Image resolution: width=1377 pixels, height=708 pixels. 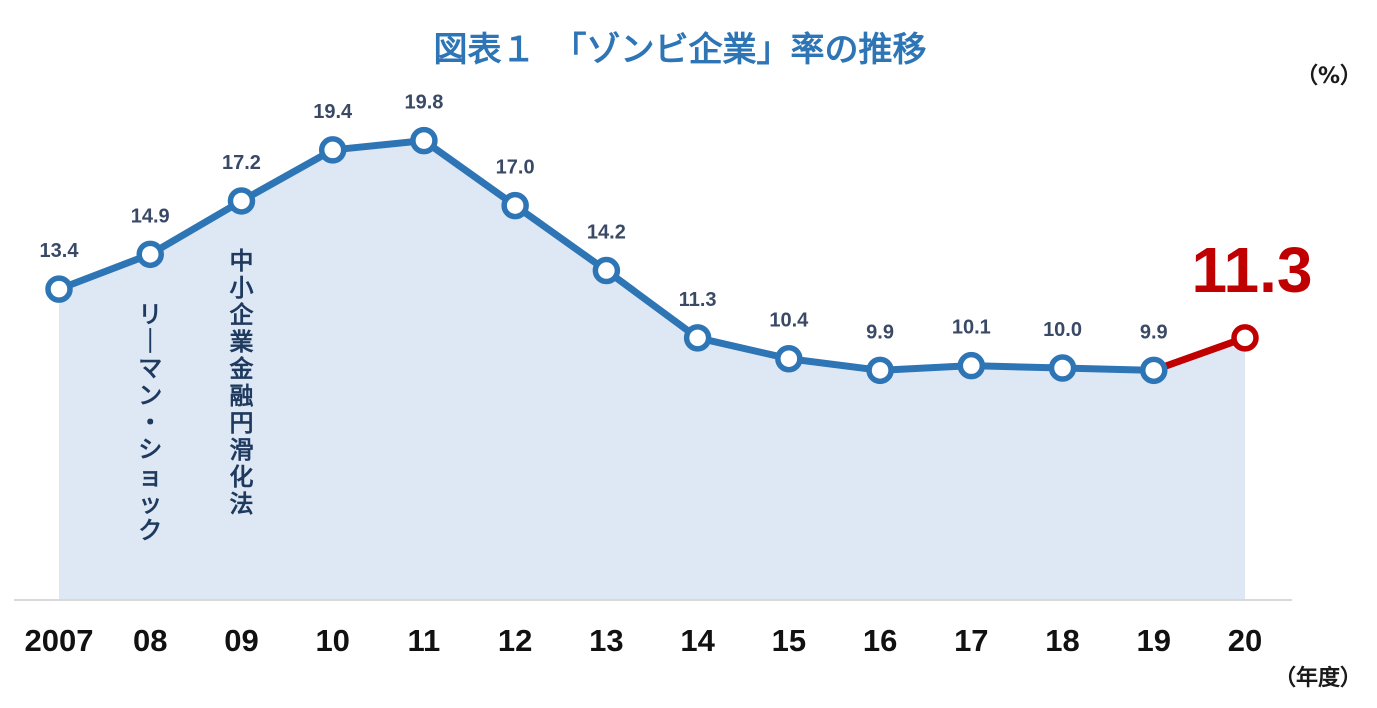 What do you see at coordinates (971, 328) in the screenshot?
I see `data-label: 10.1` at bounding box center [971, 328].